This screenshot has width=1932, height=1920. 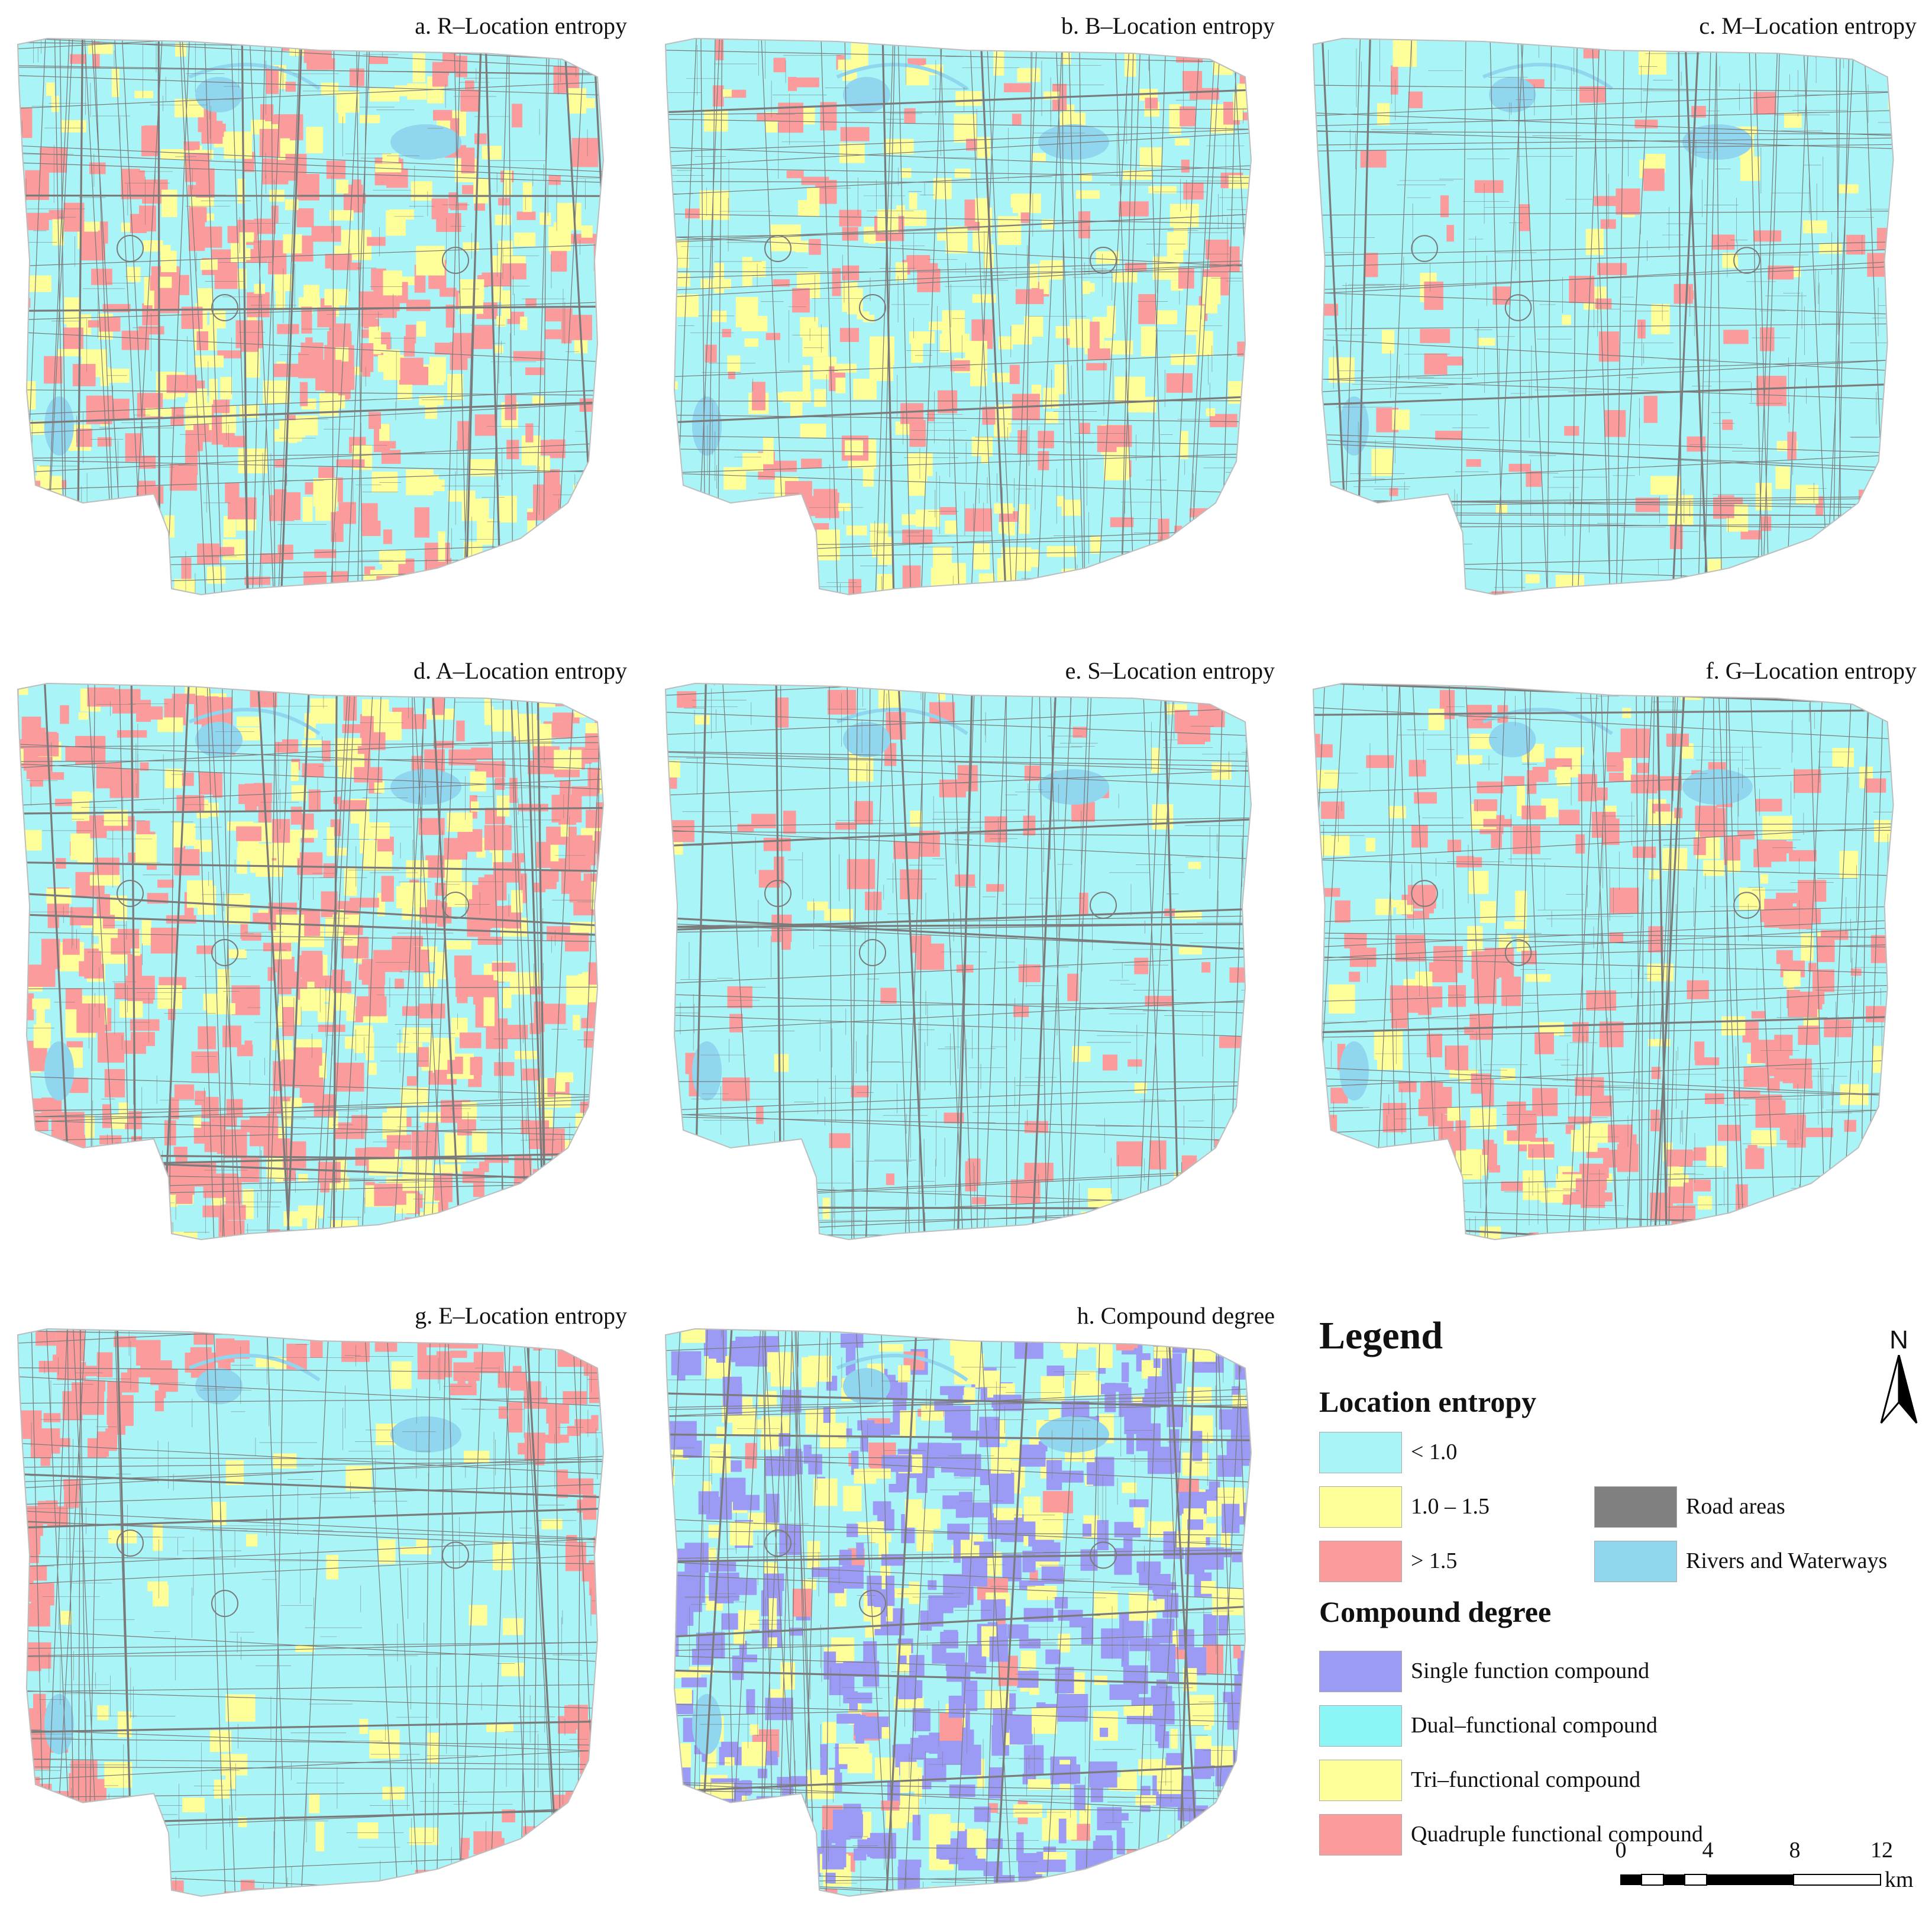 I want to click on swatch-dual, so click(x=1360, y=1726).